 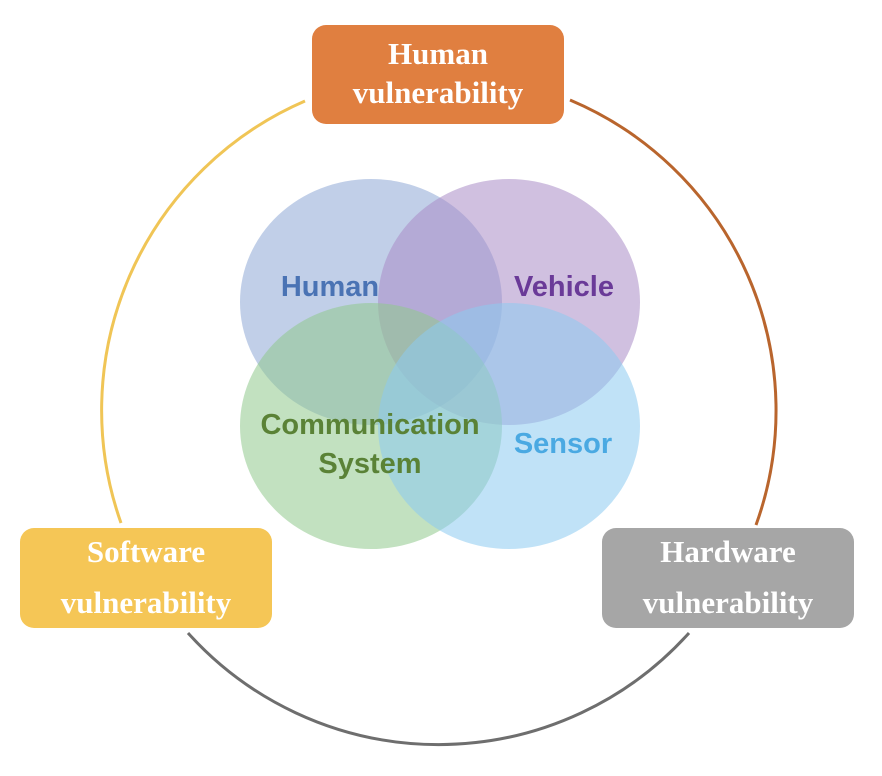 What do you see at coordinates (438, 53) in the screenshot?
I see `human-vulnerability-line1: Human` at bounding box center [438, 53].